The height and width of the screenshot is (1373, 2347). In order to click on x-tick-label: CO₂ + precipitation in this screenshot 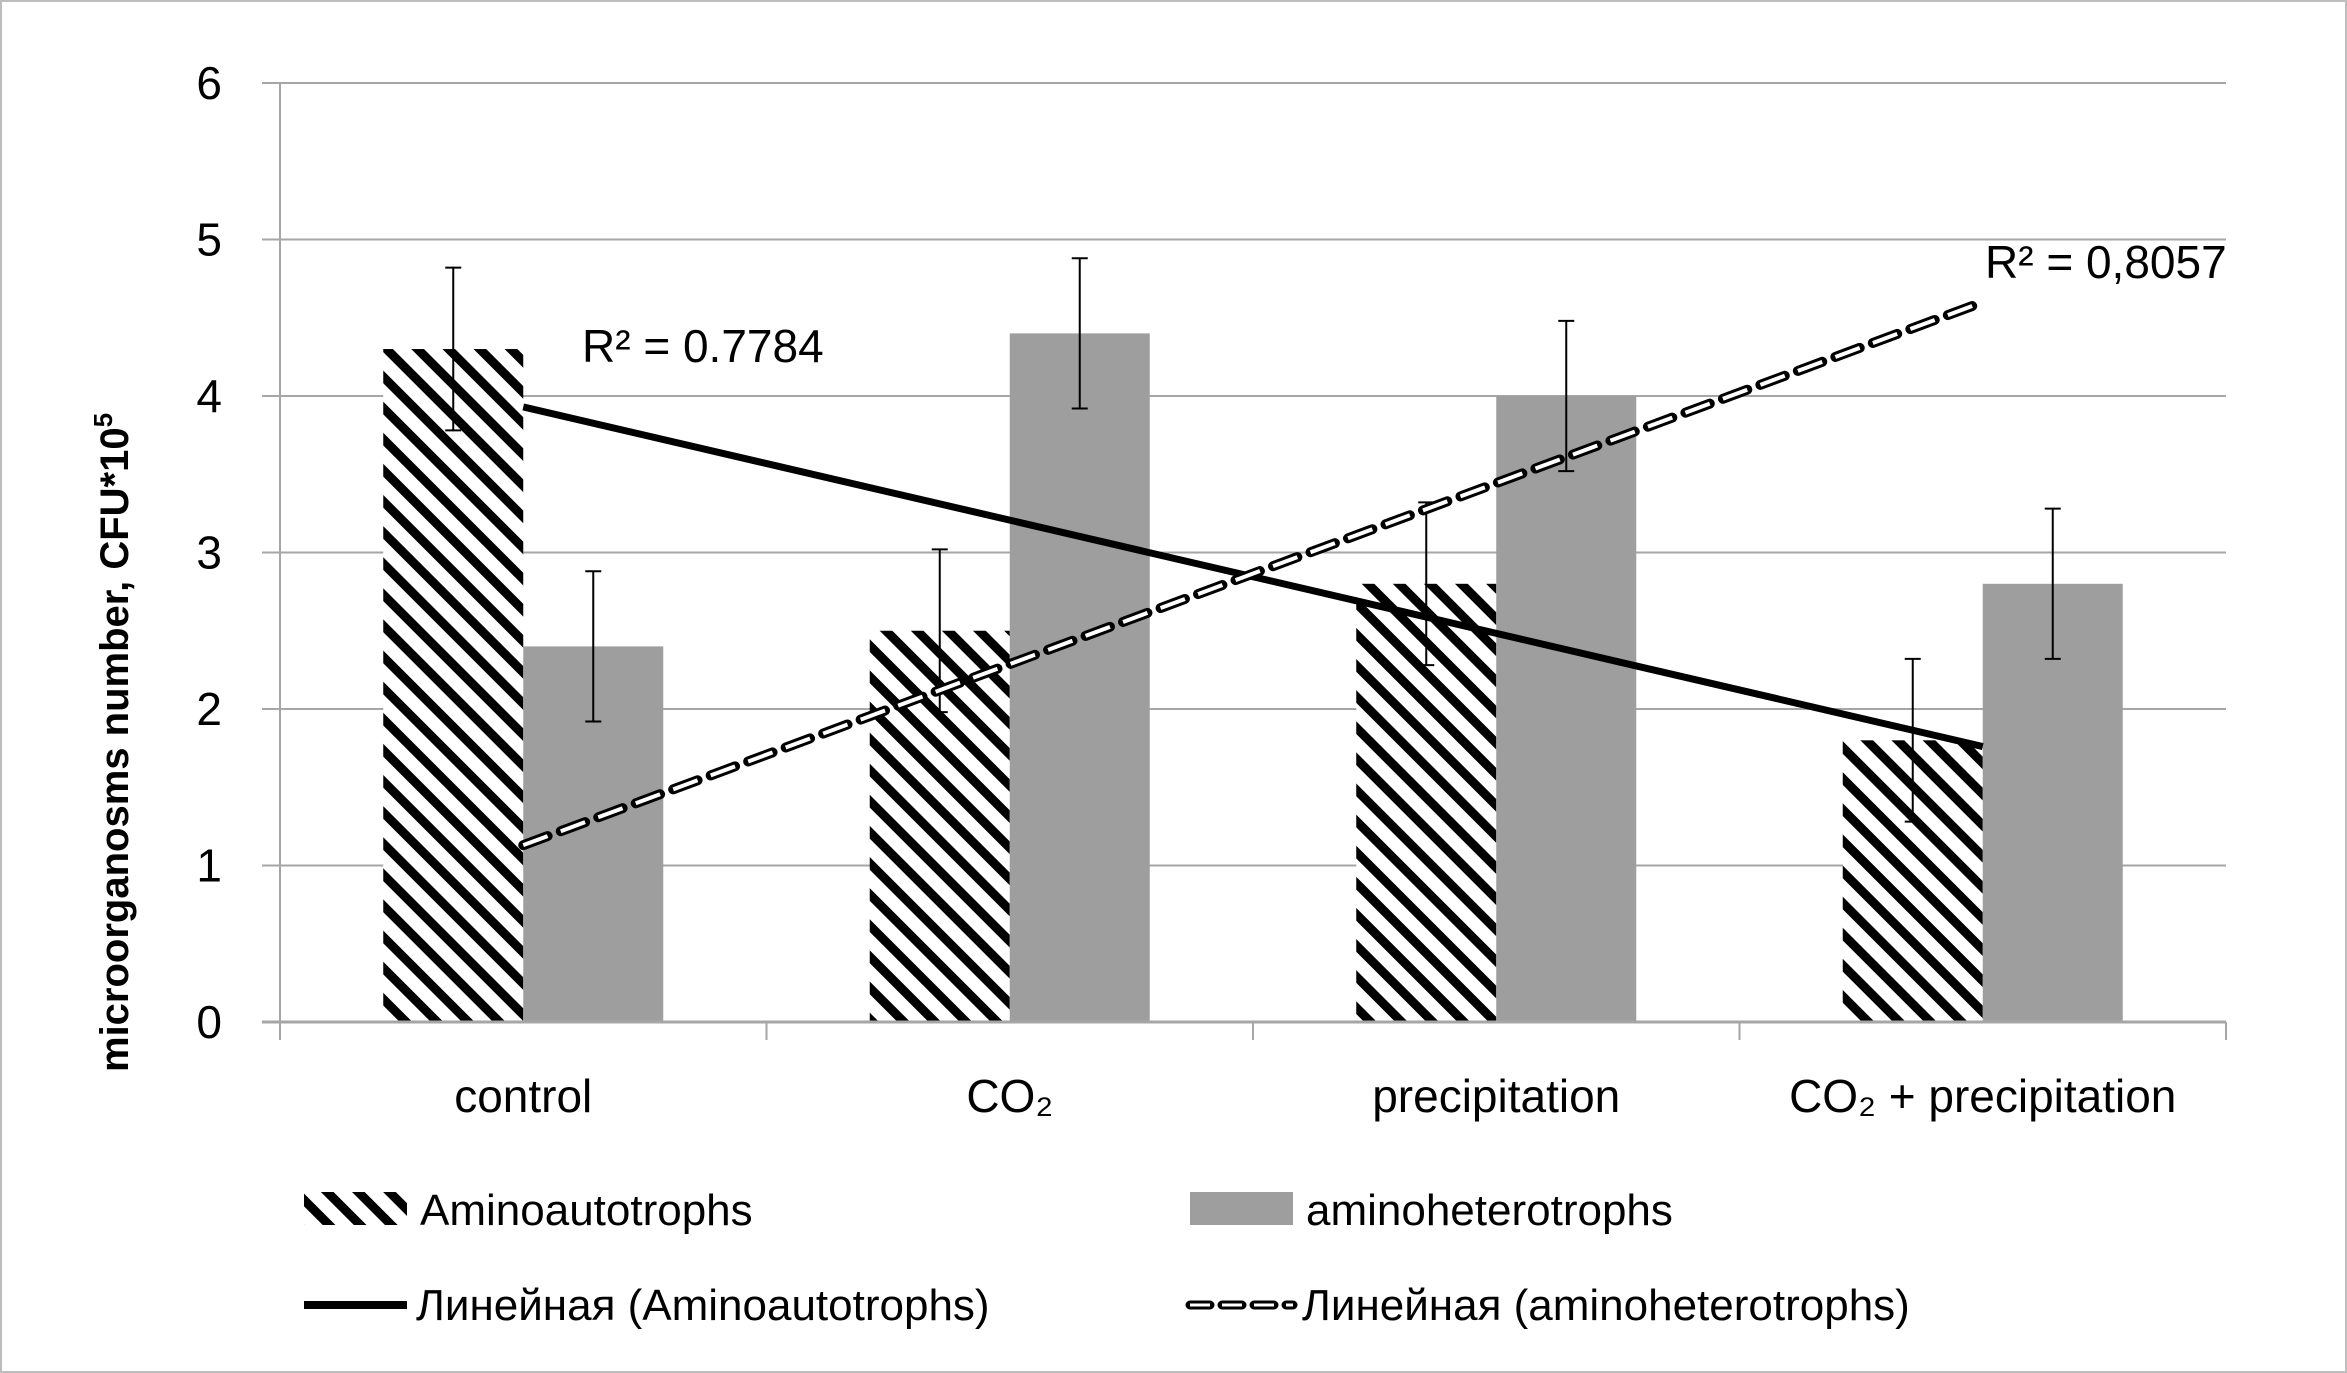, I will do `click(1982, 1096)`.